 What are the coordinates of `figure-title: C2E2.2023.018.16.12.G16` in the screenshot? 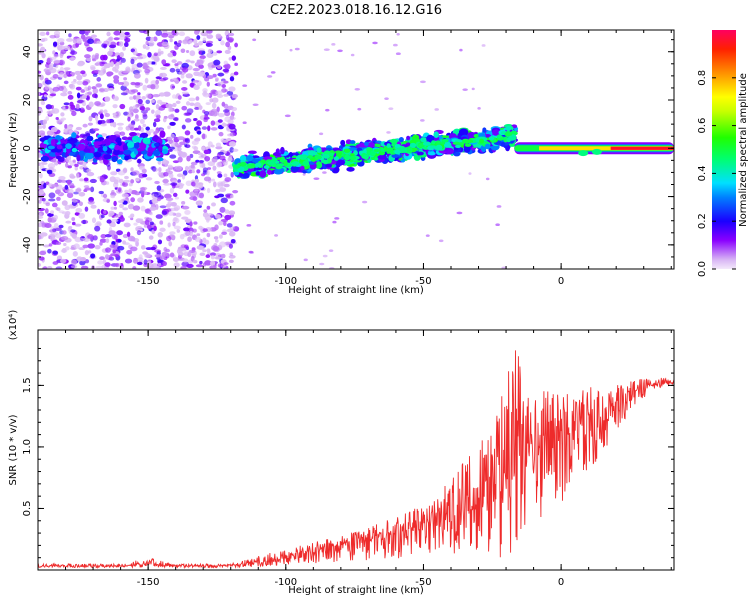 It's located at (356, 10).